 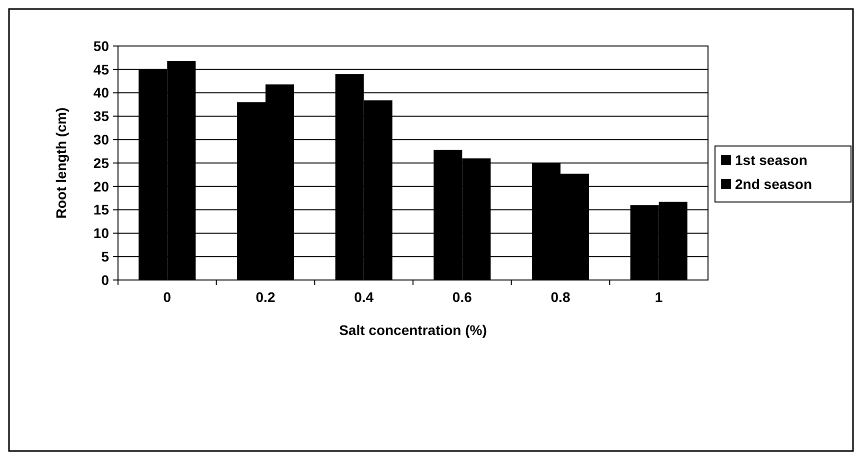 I want to click on y-tick-label: 45, so click(x=101, y=69).